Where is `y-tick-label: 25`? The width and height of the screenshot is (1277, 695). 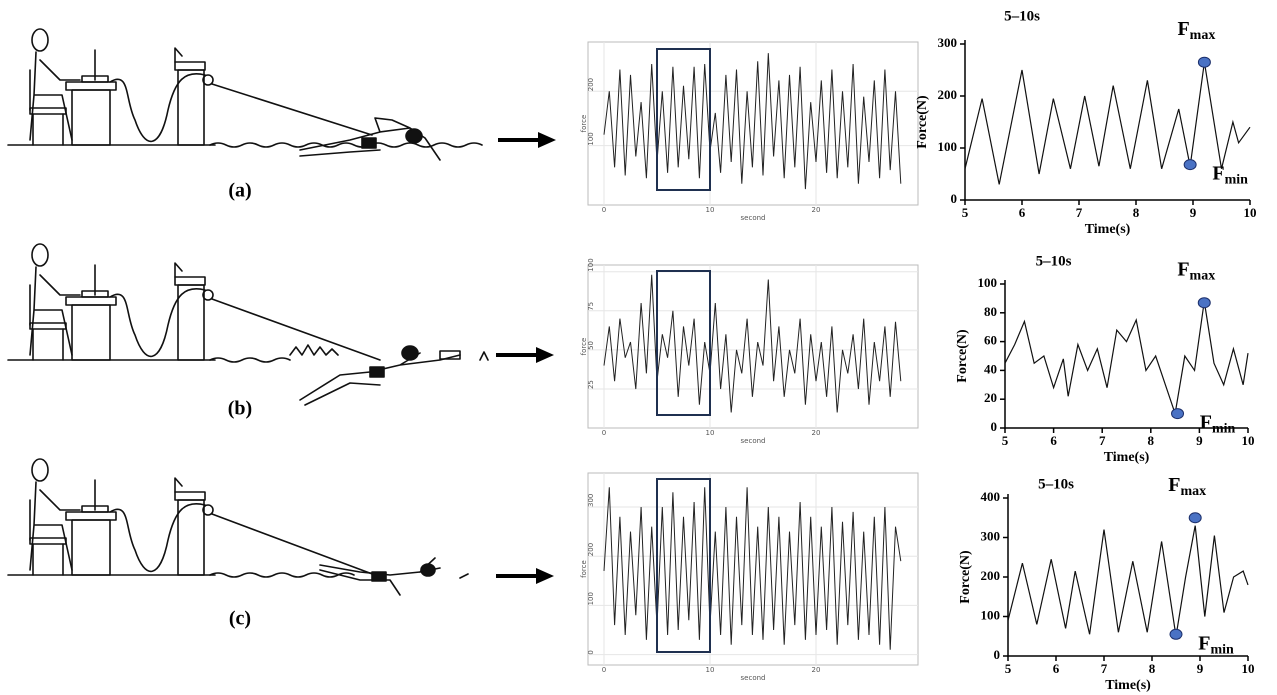
y-tick-label: 25 is located at coordinates (591, 384).